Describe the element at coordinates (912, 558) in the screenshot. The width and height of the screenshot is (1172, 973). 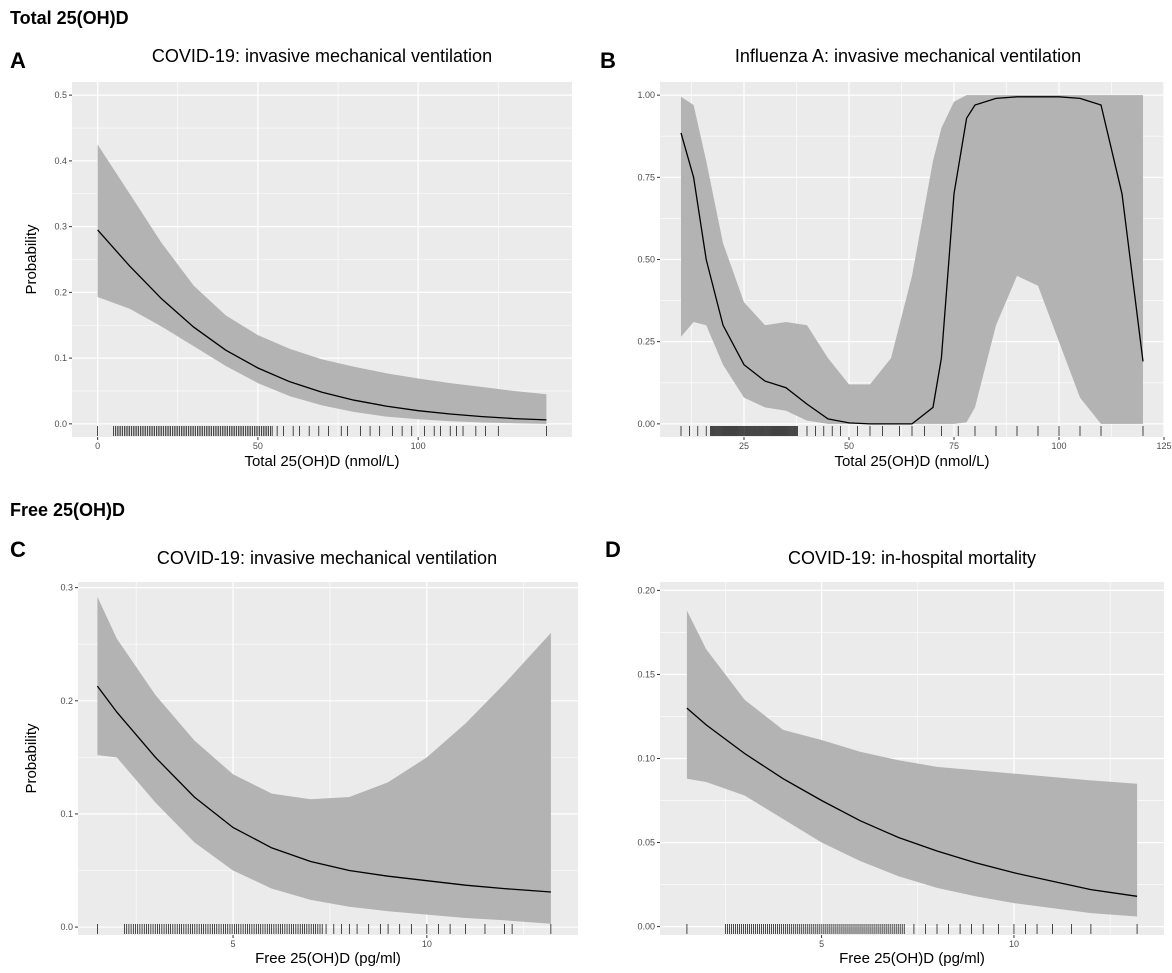
I see `panel-d-title: COVID-19: in-hospital mortality` at that location.